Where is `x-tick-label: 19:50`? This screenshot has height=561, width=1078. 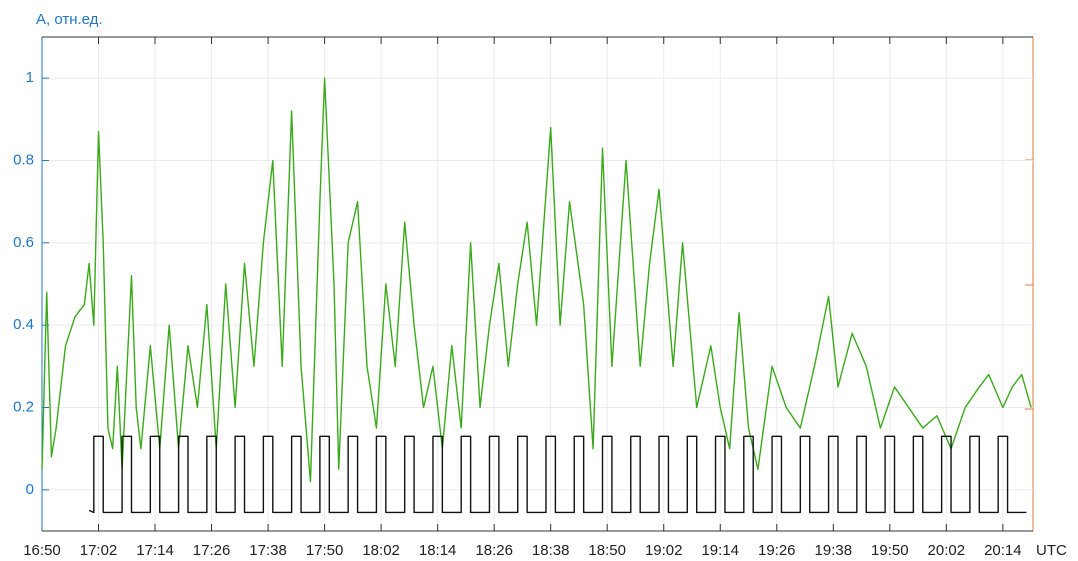 x-tick-label: 19:50 is located at coordinates (890, 550).